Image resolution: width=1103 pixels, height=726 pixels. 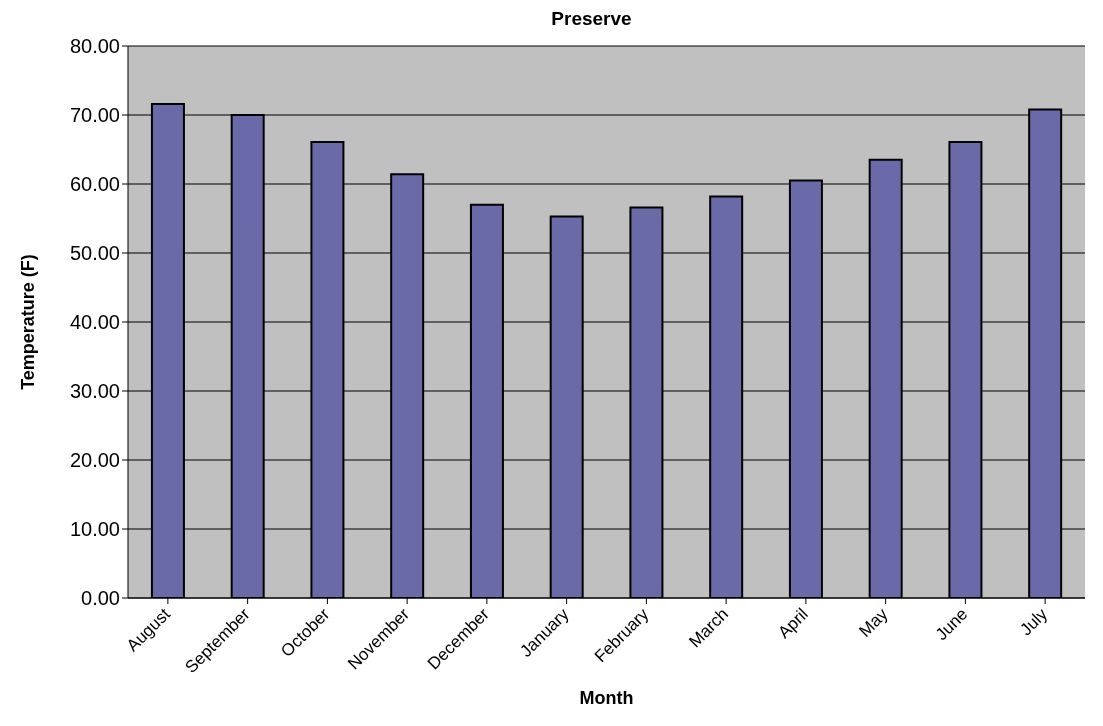 I want to click on y-tick-label: 0.00, so click(x=100, y=598).